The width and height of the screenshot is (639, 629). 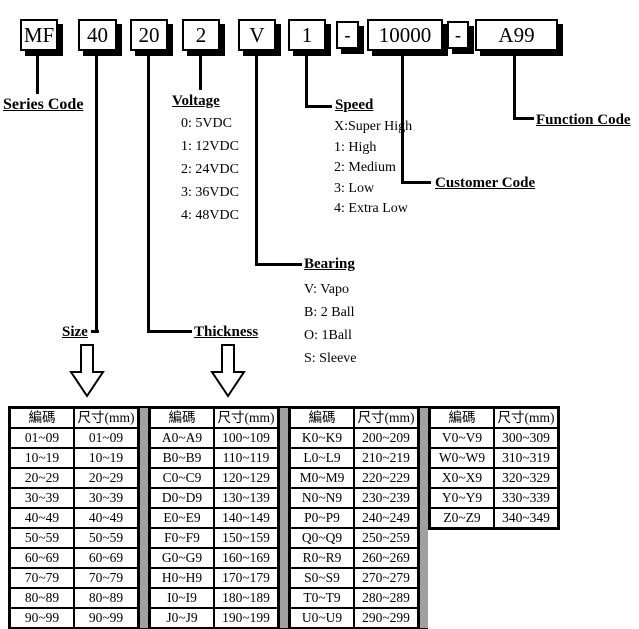 What do you see at coordinates (329, 264) in the screenshot?
I see `bearing-label: Bearing` at bounding box center [329, 264].